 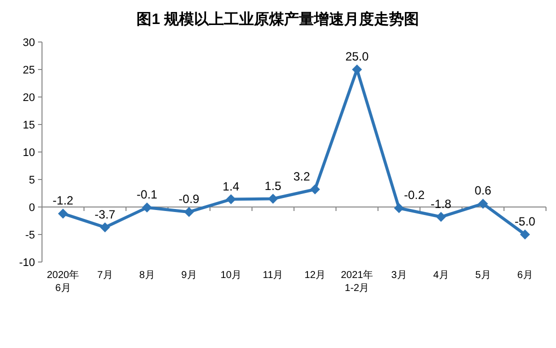 What do you see at coordinates (31, 180) in the screenshot?
I see `y-tick-label: 5` at bounding box center [31, 180].